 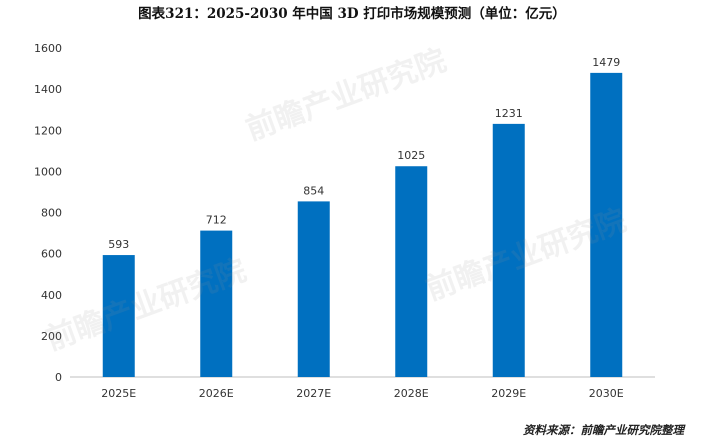 I want to click on x-tick-label: 2025E, so click(x=118, y=393).